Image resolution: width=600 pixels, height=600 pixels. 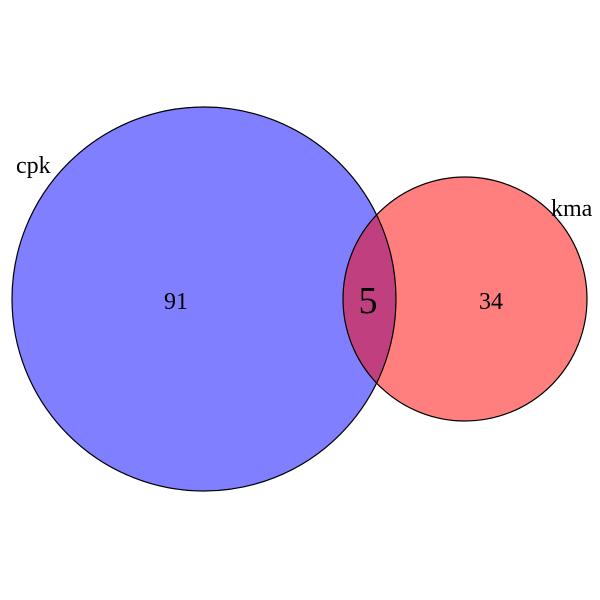 What do you see at coordinates (491, 302) in the screenshot?
I see `count-kma-only: 34` at bounding box center [491, 302].